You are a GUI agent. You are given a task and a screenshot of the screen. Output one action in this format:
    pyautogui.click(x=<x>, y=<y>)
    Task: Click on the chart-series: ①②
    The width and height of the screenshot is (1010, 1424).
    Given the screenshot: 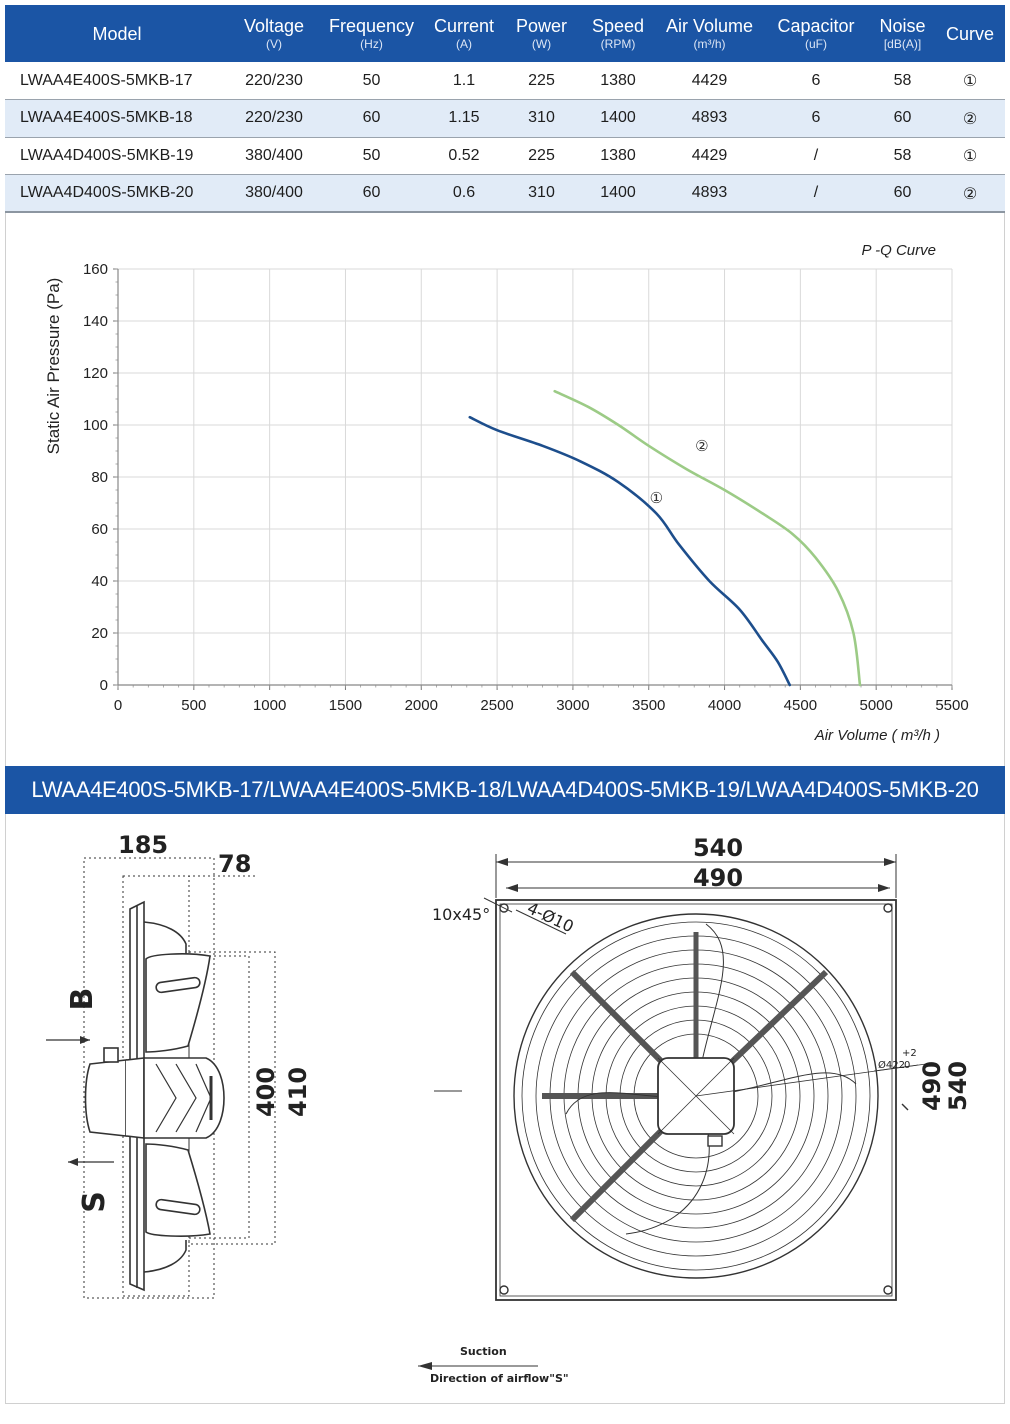 What is the action you would take?
    pyautogui.click(x=665, y=538)
    